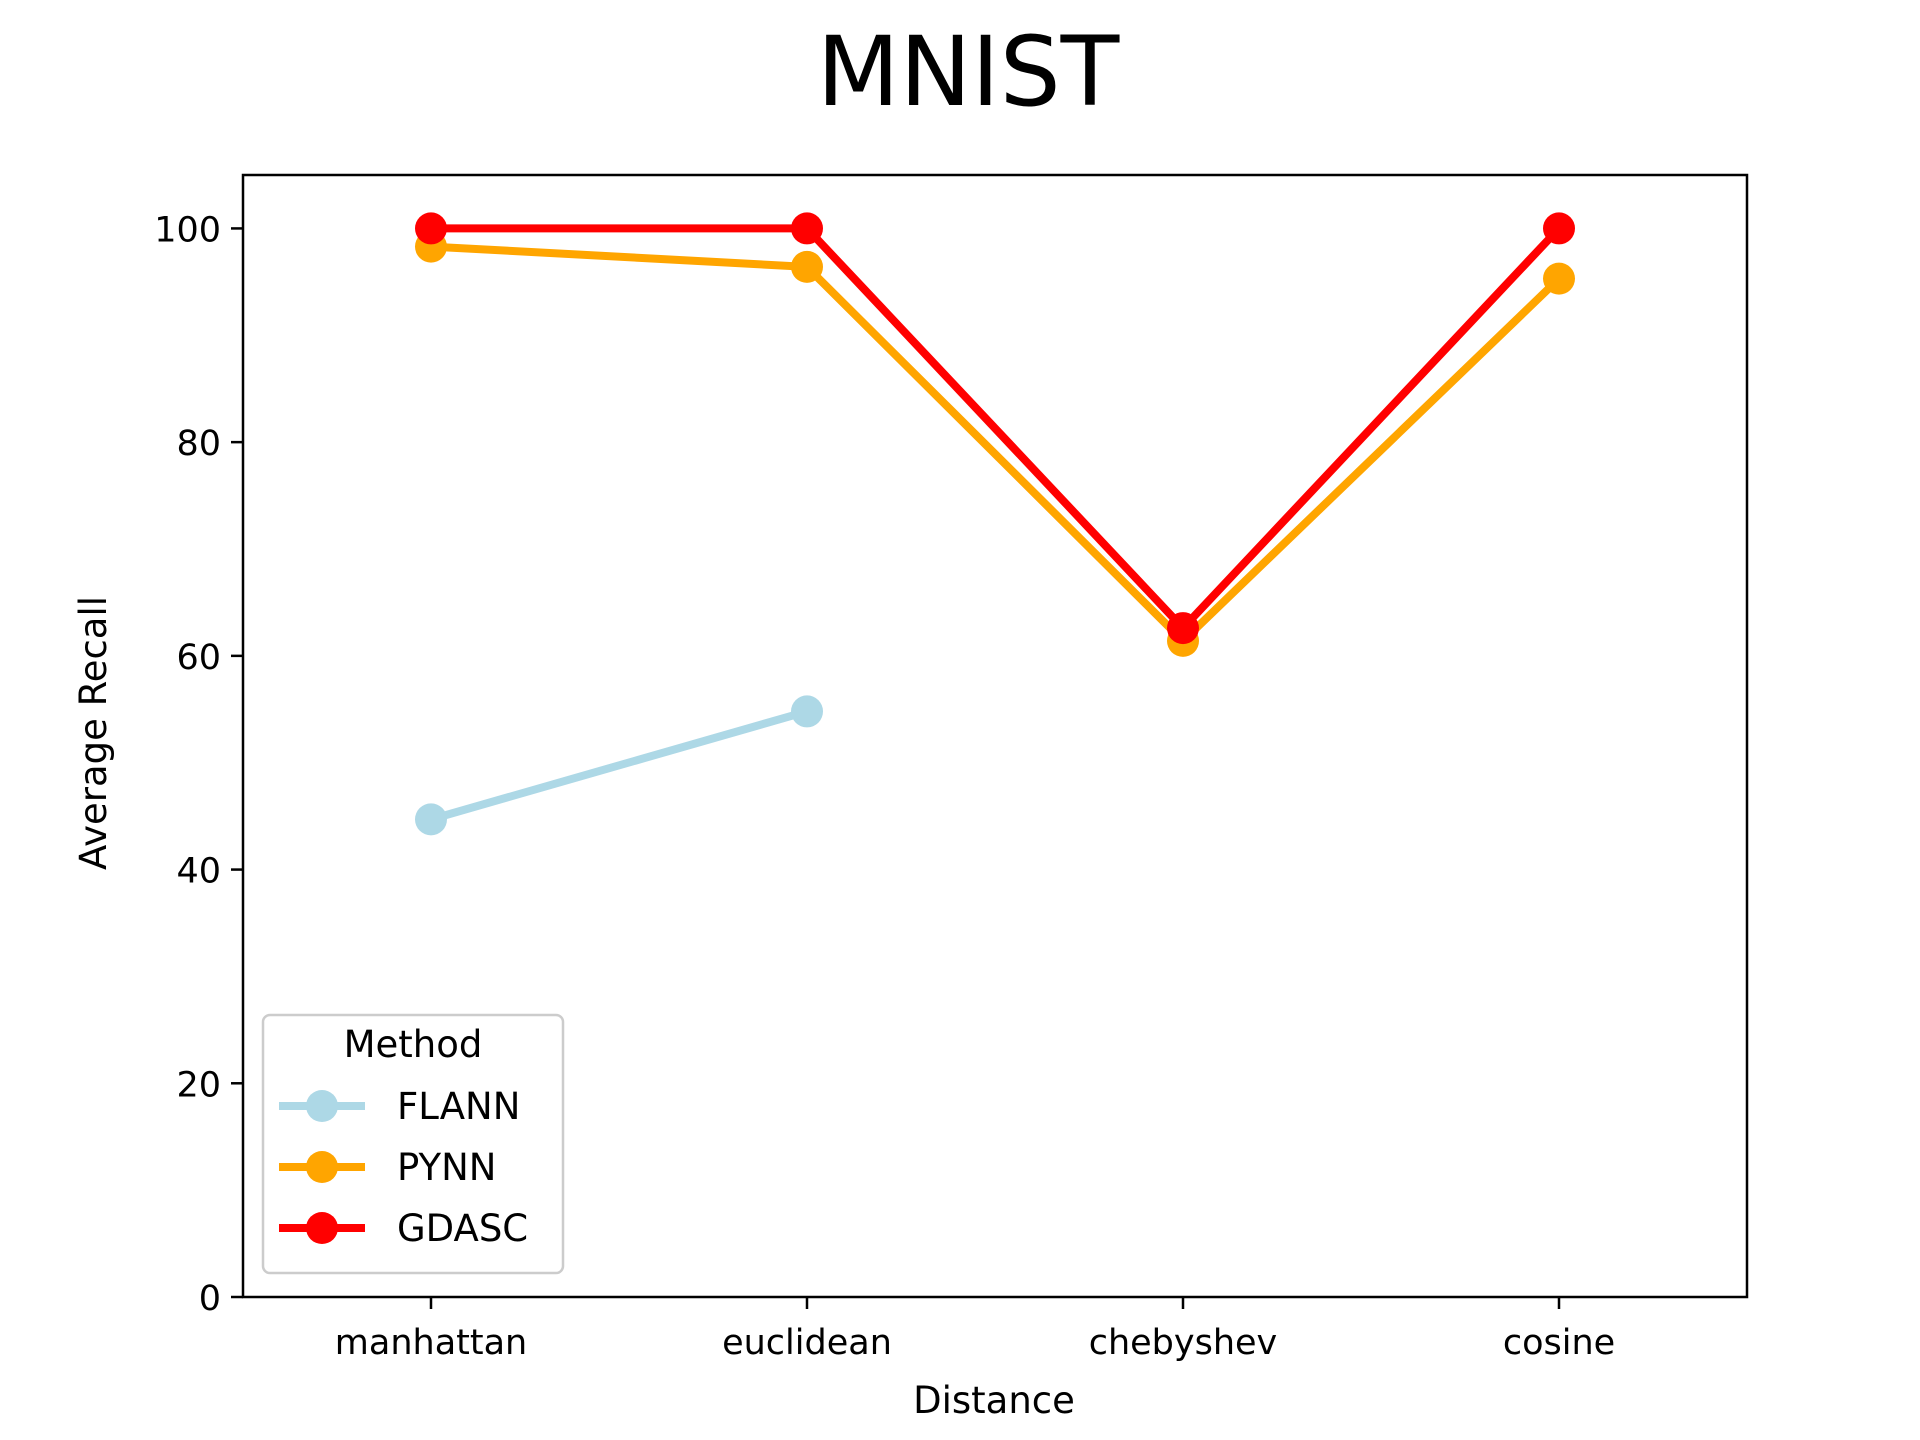  I want to click on legend-label-flann: FLANN, so click(458, 1106).